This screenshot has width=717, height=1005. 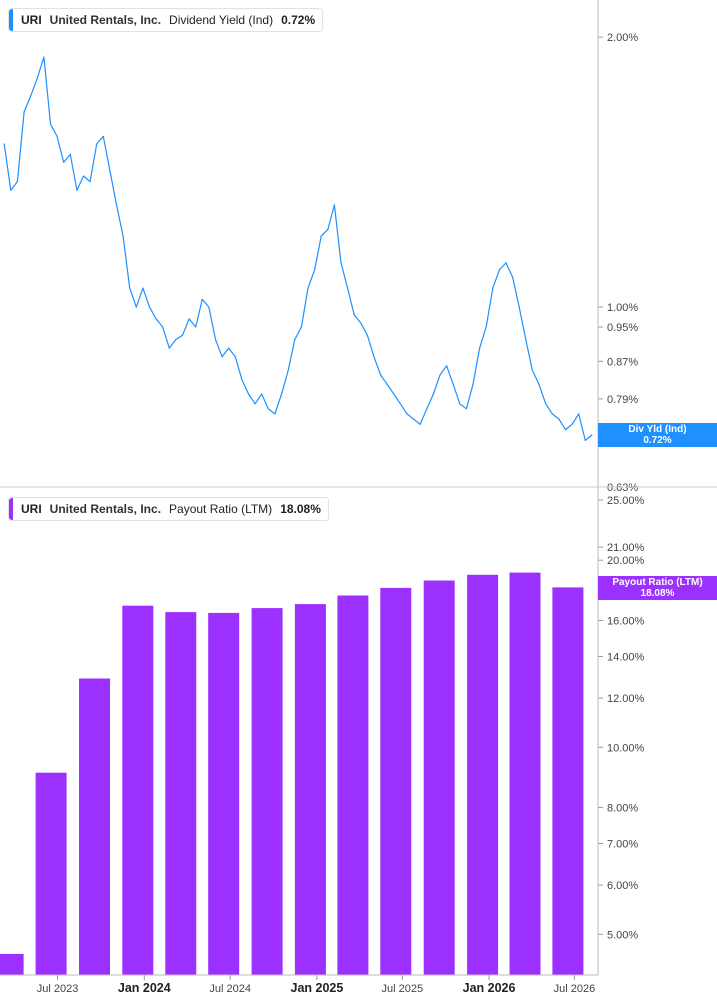 I want to click on x-tick-label: Jan 2026, so click(x=489, y=988).